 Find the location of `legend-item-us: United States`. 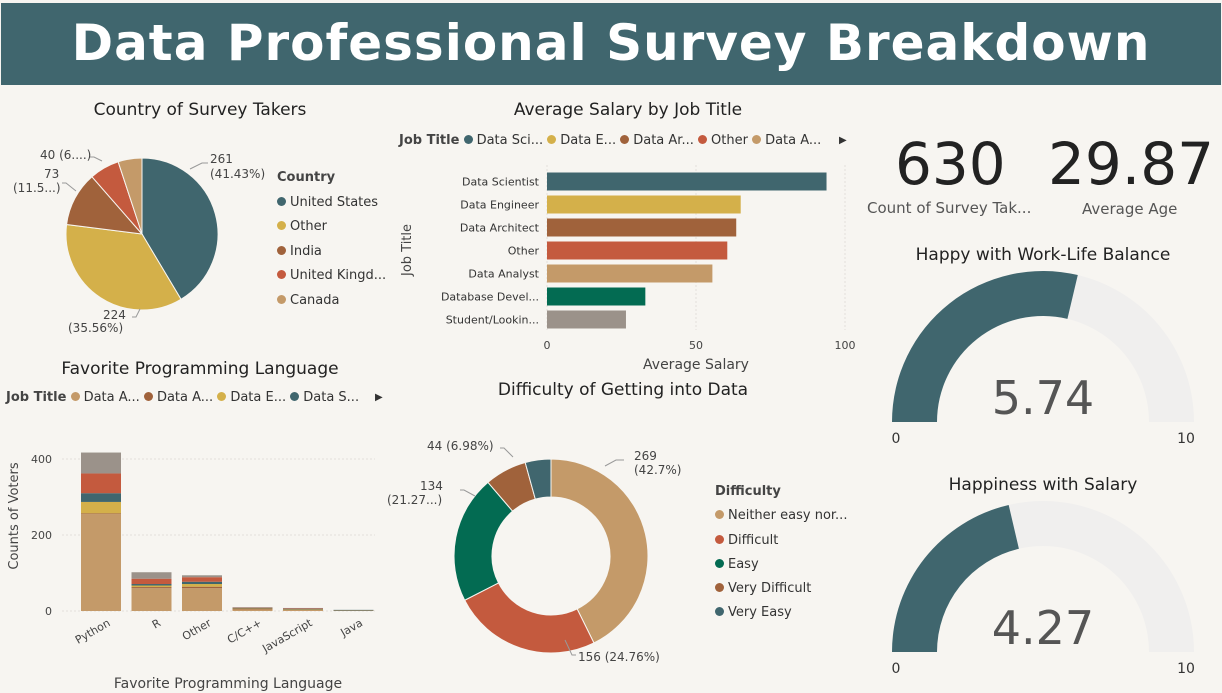

legend-item-us: United States is located at coordinates (331, 203).